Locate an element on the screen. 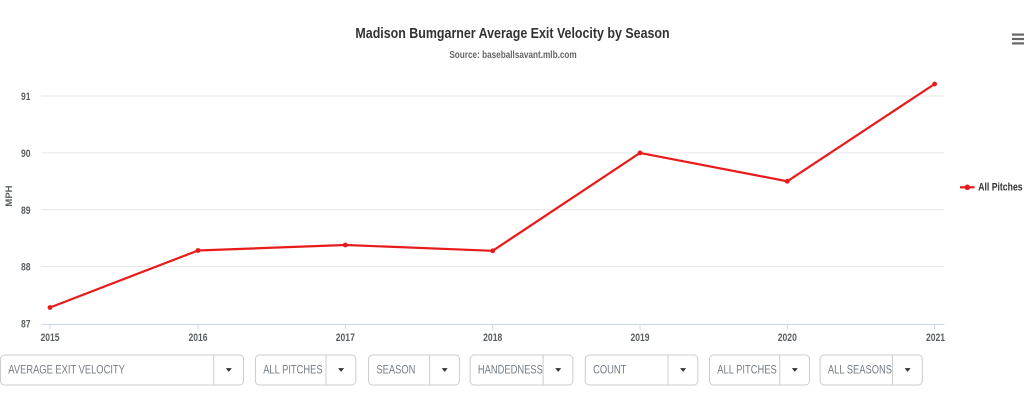  svg-text: 2015 is located at coordinates (50, 338).